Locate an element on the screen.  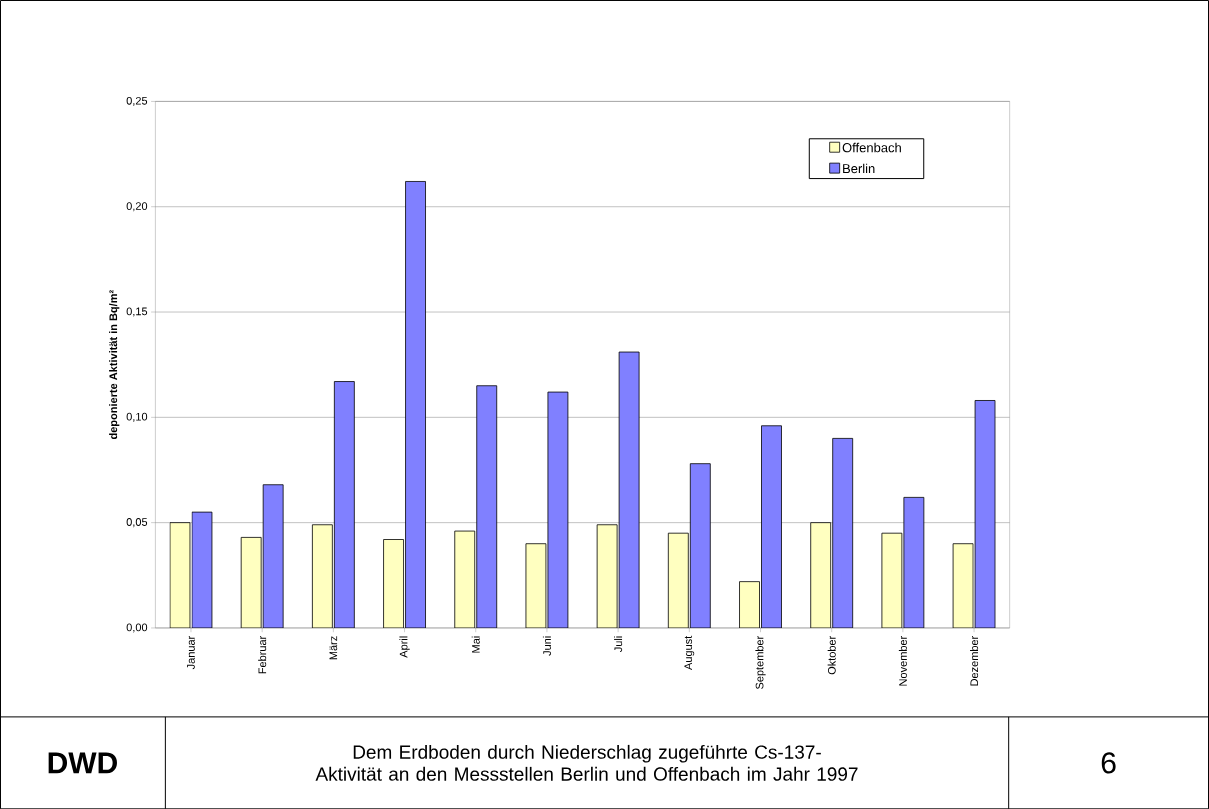
x-tick-label: Oktober is located at coordinates (831, 655).